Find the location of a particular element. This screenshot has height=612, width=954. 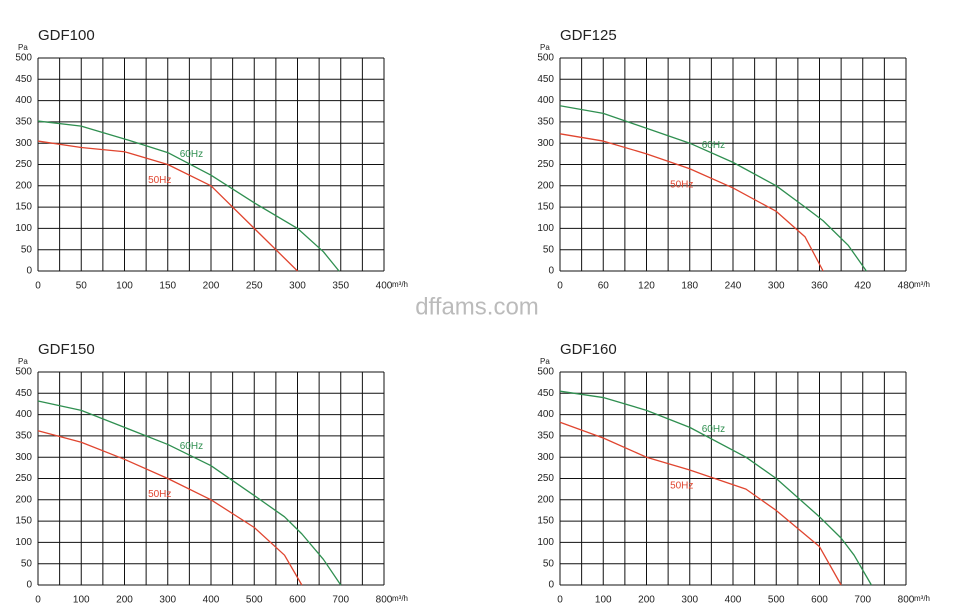

x-tick-label: 350 is located at coordinates (340, 286).